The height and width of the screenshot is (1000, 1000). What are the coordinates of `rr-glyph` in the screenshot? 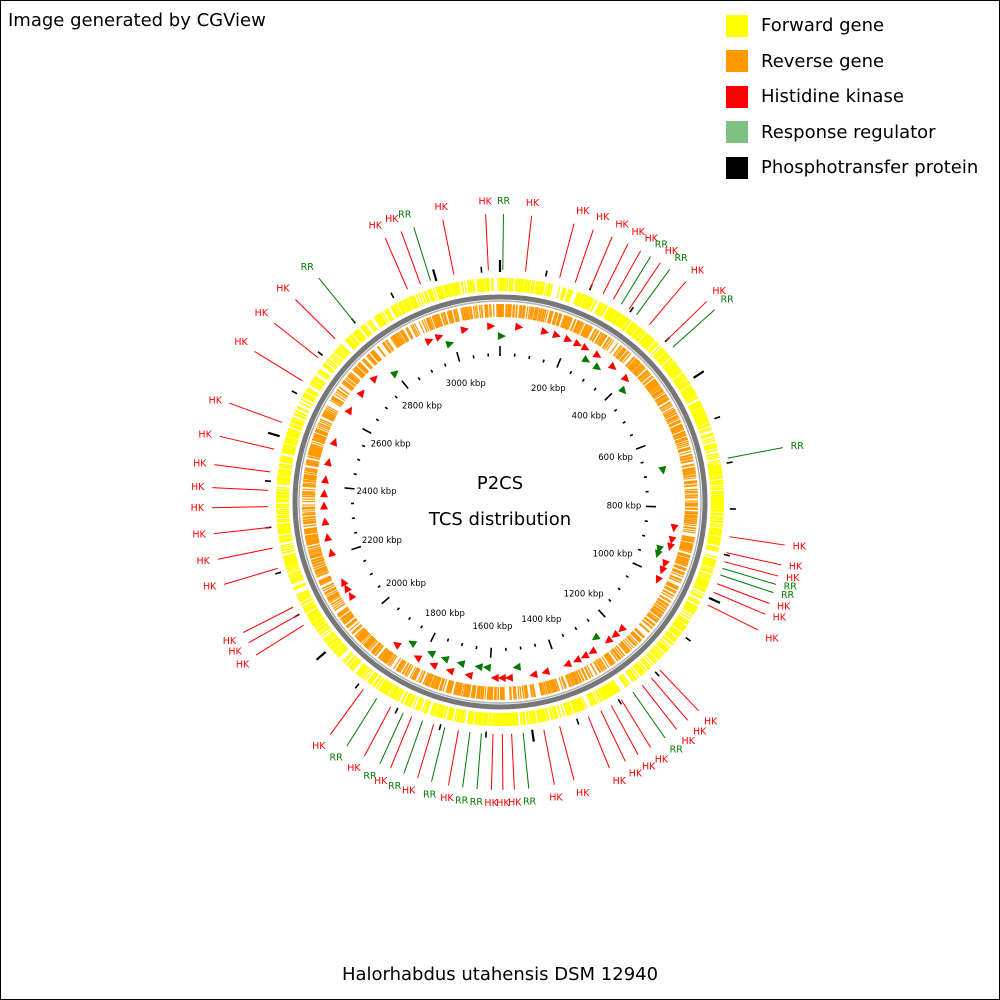 It's located at (413, 644).